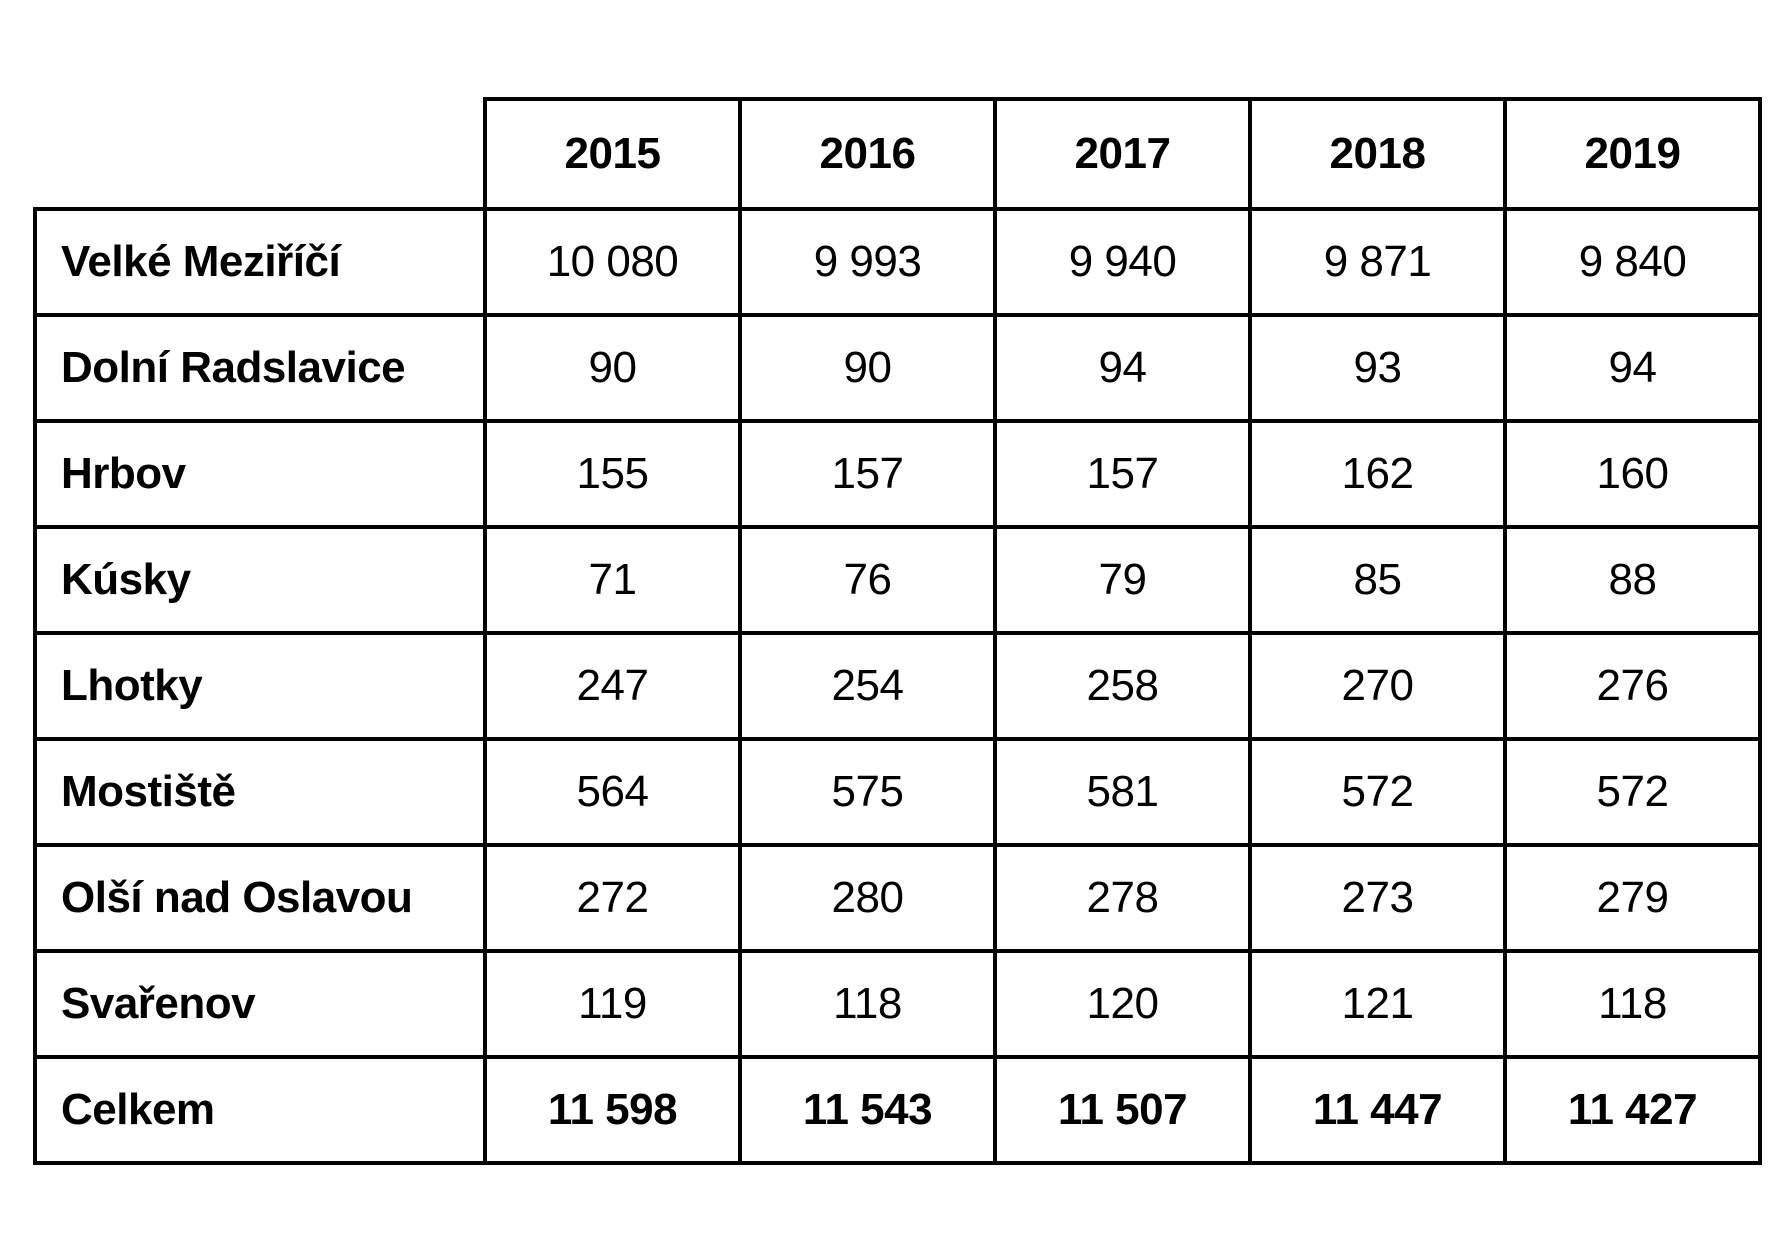  What do you see at coordinates (1122, 580) in the screenshot?
I see `value-cell: 79` at bounding box center [1122, 580].